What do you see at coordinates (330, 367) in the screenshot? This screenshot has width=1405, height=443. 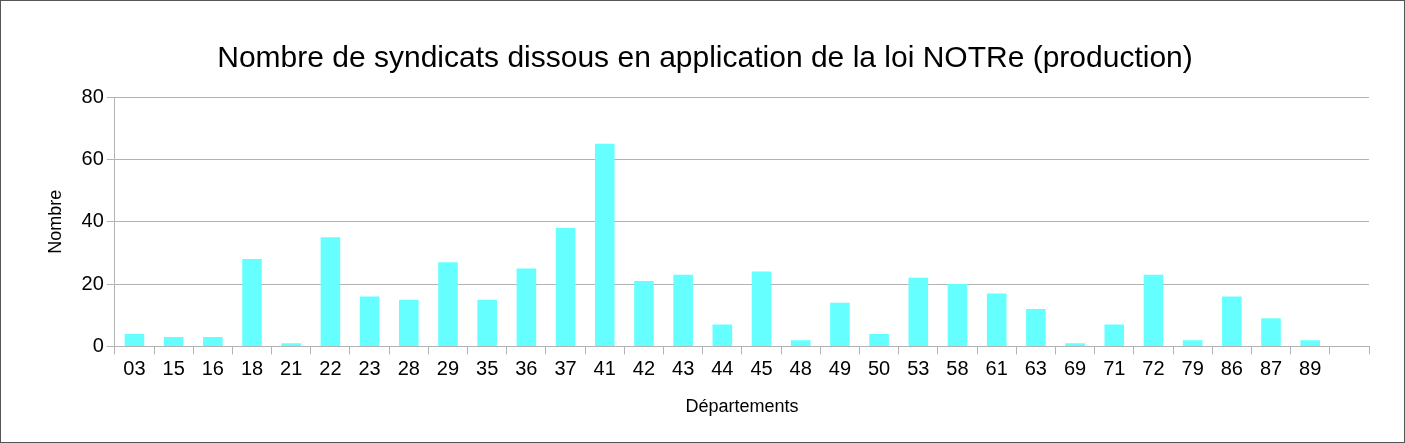 I see `x-tick-label: 22` at bounding box center [330, 367].